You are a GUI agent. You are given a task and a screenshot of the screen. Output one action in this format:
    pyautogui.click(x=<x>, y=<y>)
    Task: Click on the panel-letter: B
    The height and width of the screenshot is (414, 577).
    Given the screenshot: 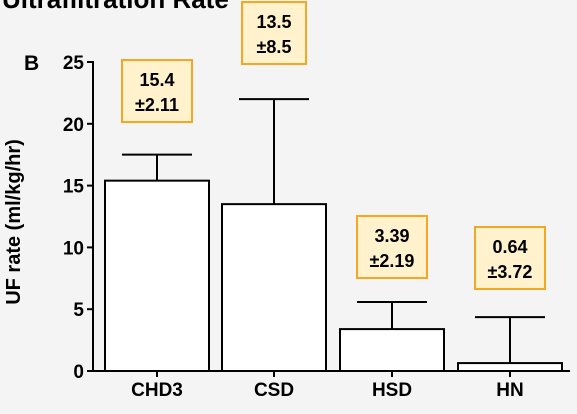 What is the action you would take?
    pyautogui.click(x=31, y=63)
    